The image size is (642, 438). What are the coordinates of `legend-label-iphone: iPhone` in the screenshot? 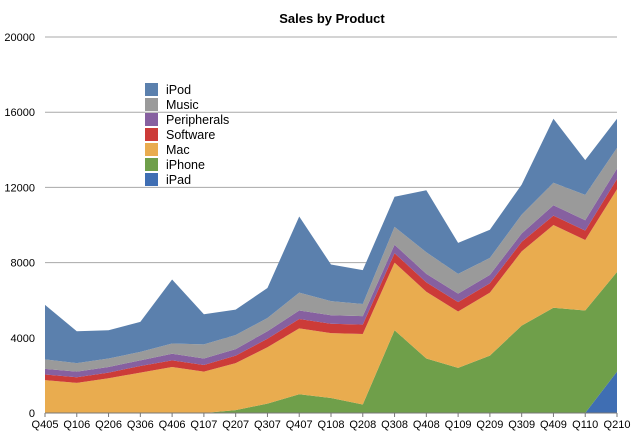 It's located at (185, 165).